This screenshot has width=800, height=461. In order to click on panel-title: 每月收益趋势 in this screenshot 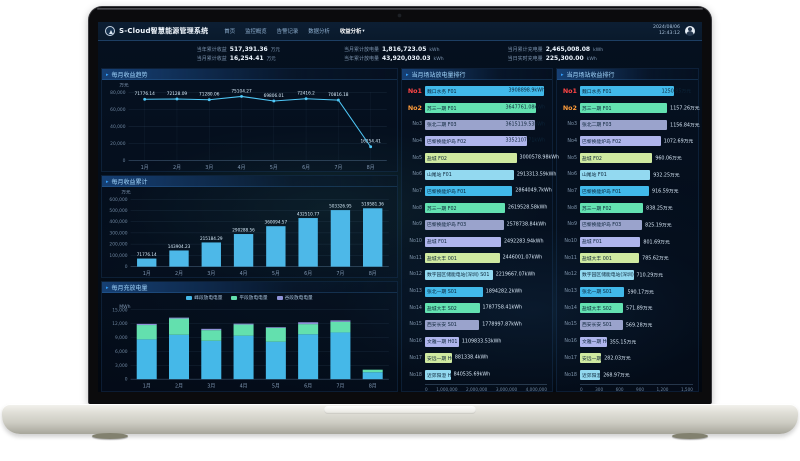, I will do `click(129, 75)`.